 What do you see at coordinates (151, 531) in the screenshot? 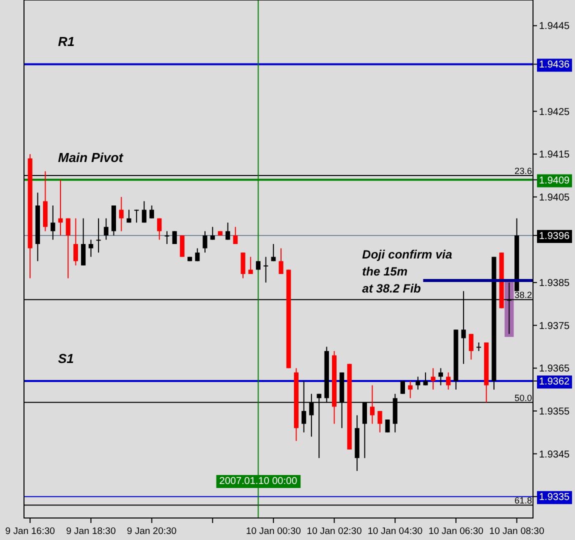
I see `x-tick-label: 9 Jan 20:30` at bounding box center [151, 531].